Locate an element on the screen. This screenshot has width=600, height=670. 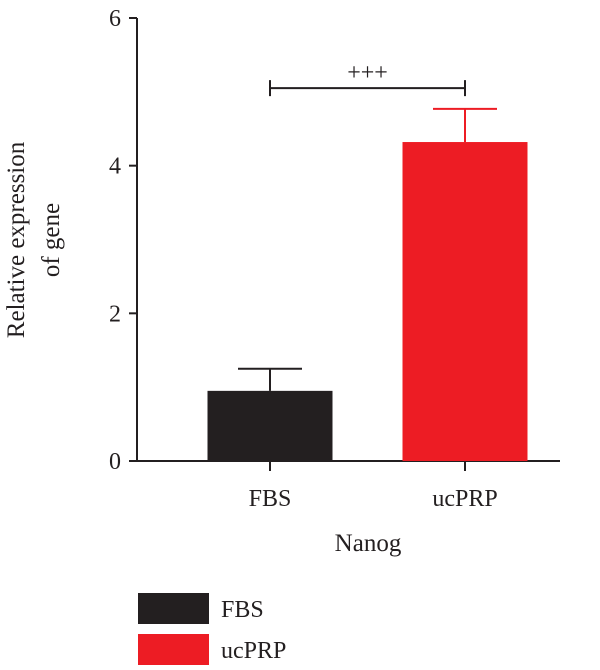
significance-marker: +++ is located at coordinates (367, 78).